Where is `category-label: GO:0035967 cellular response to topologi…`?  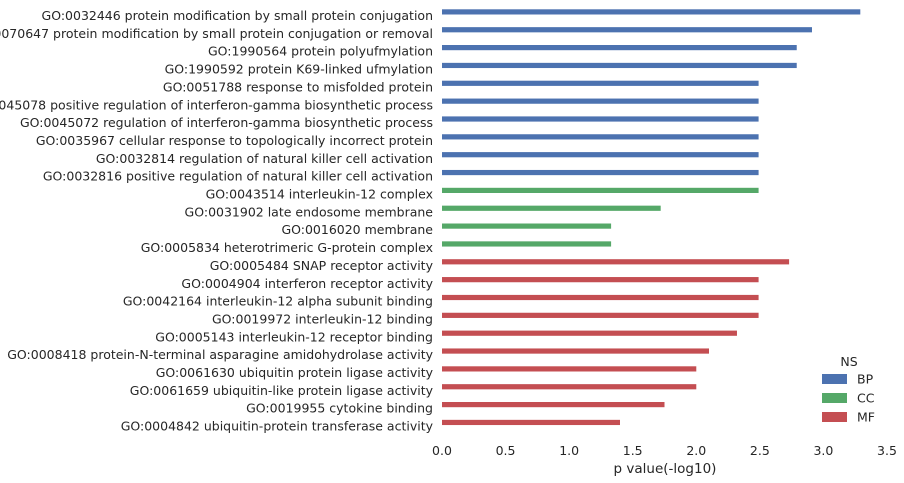 category-label: GO:0035967 cellular response to topologi… is located at coordinates (234, 140).